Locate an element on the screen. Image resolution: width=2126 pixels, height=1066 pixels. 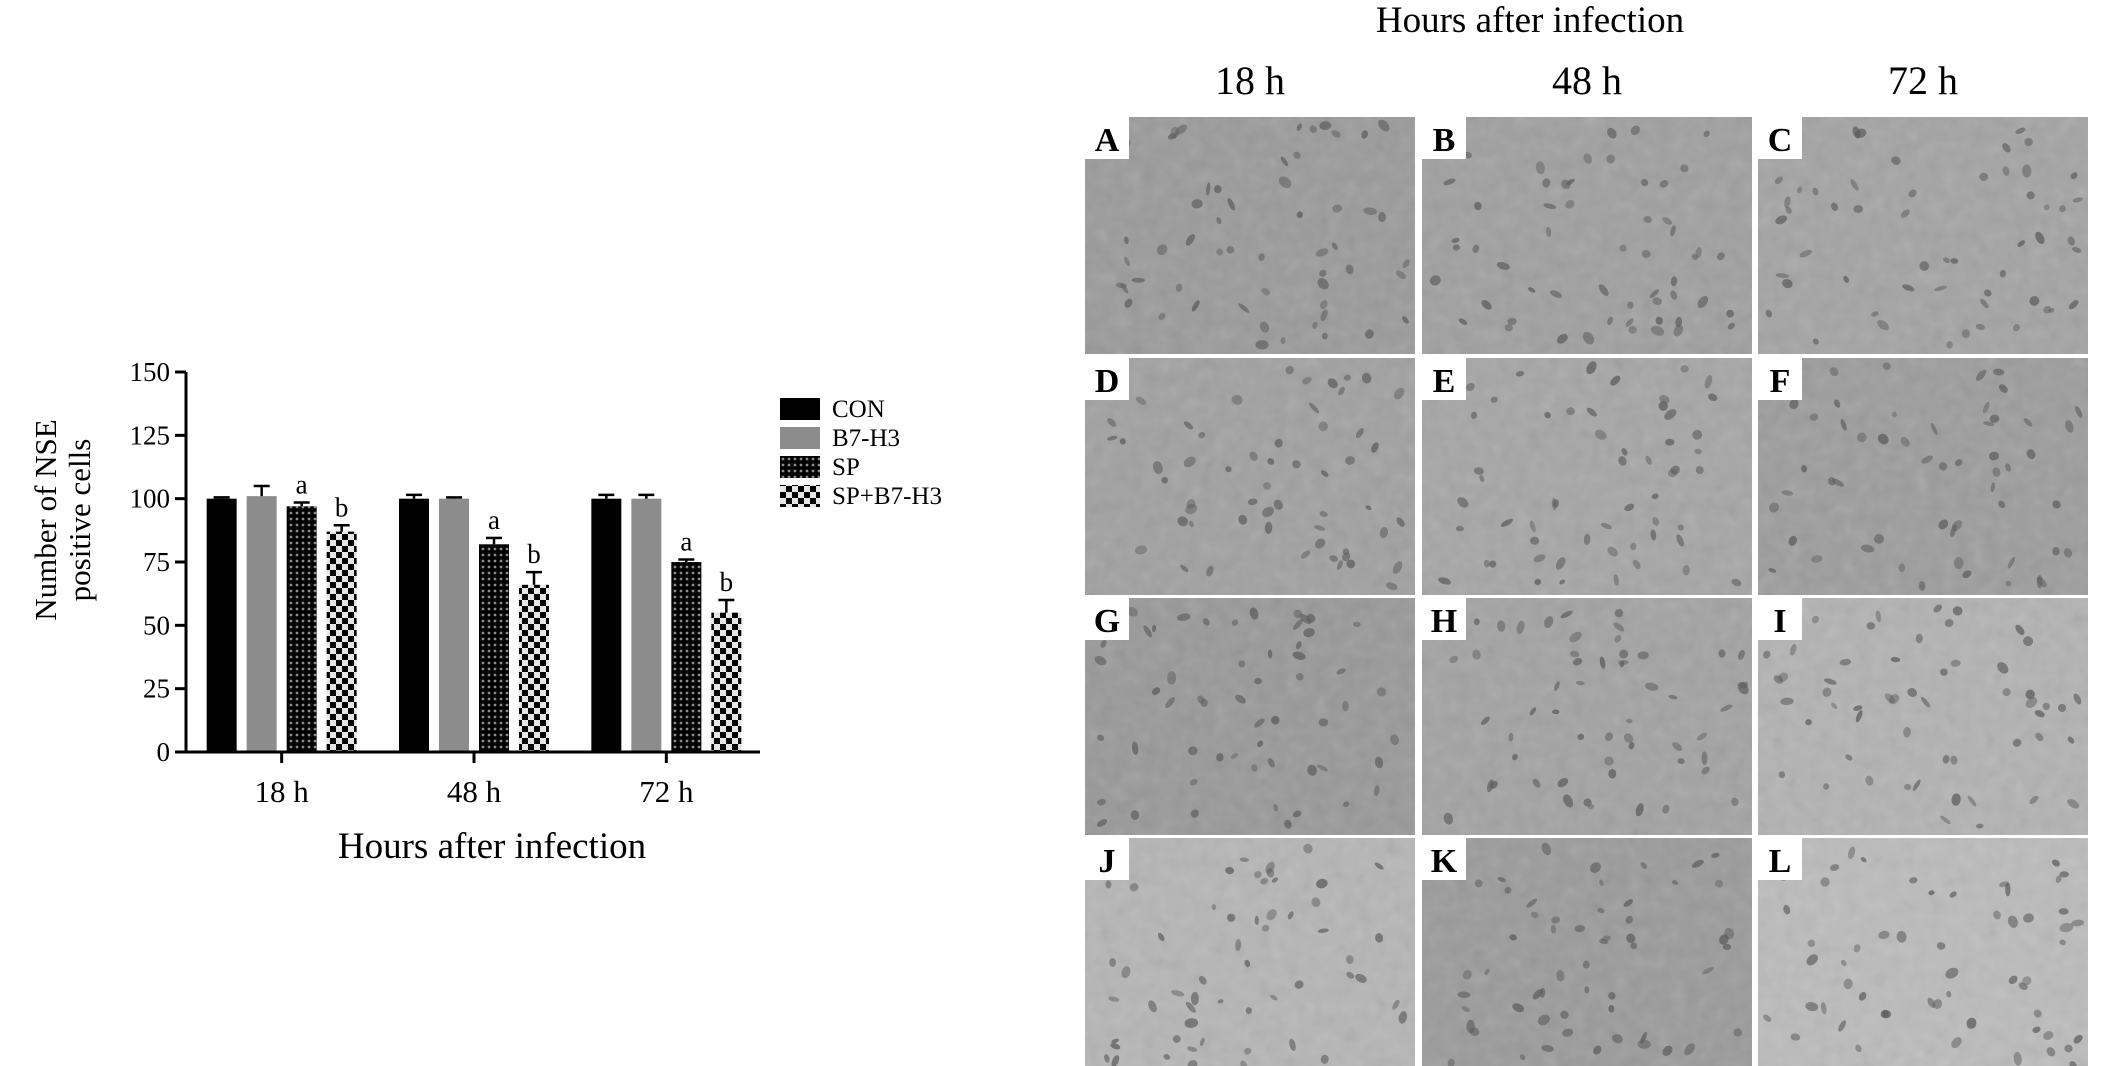
micrograph-column-headers: 18 h 48 h 72 h is located at coordinates (1586, 80).